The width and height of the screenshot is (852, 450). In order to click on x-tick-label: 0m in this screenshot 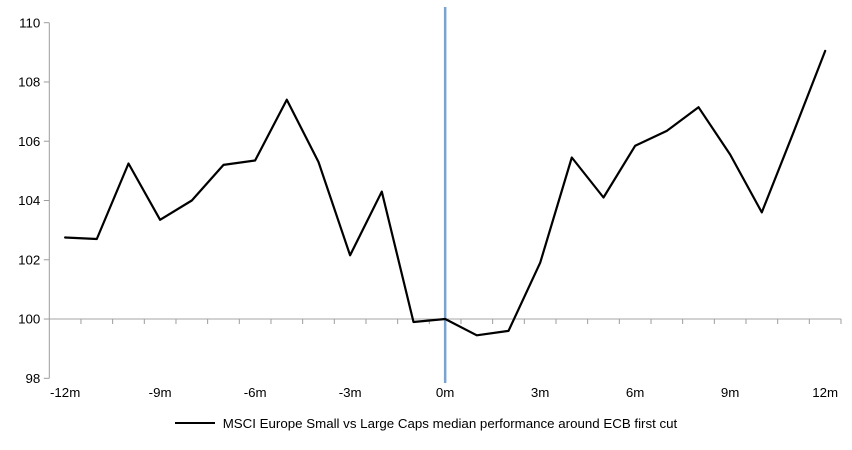, I will do `click(445, 392)`.